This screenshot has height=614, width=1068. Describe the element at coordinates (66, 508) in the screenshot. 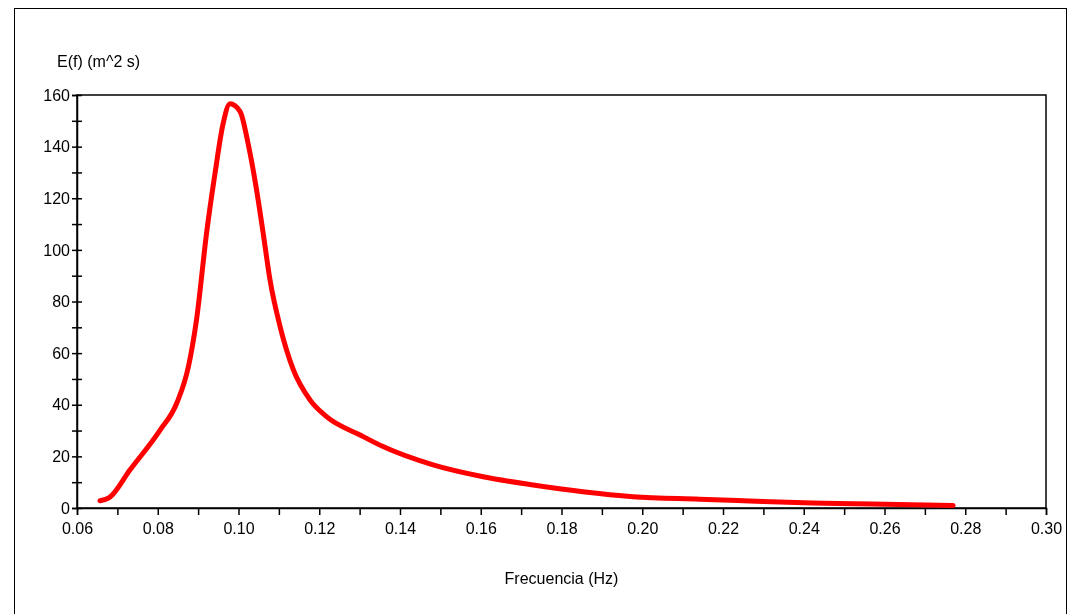

I see `y-tick-label: 0` at that location.